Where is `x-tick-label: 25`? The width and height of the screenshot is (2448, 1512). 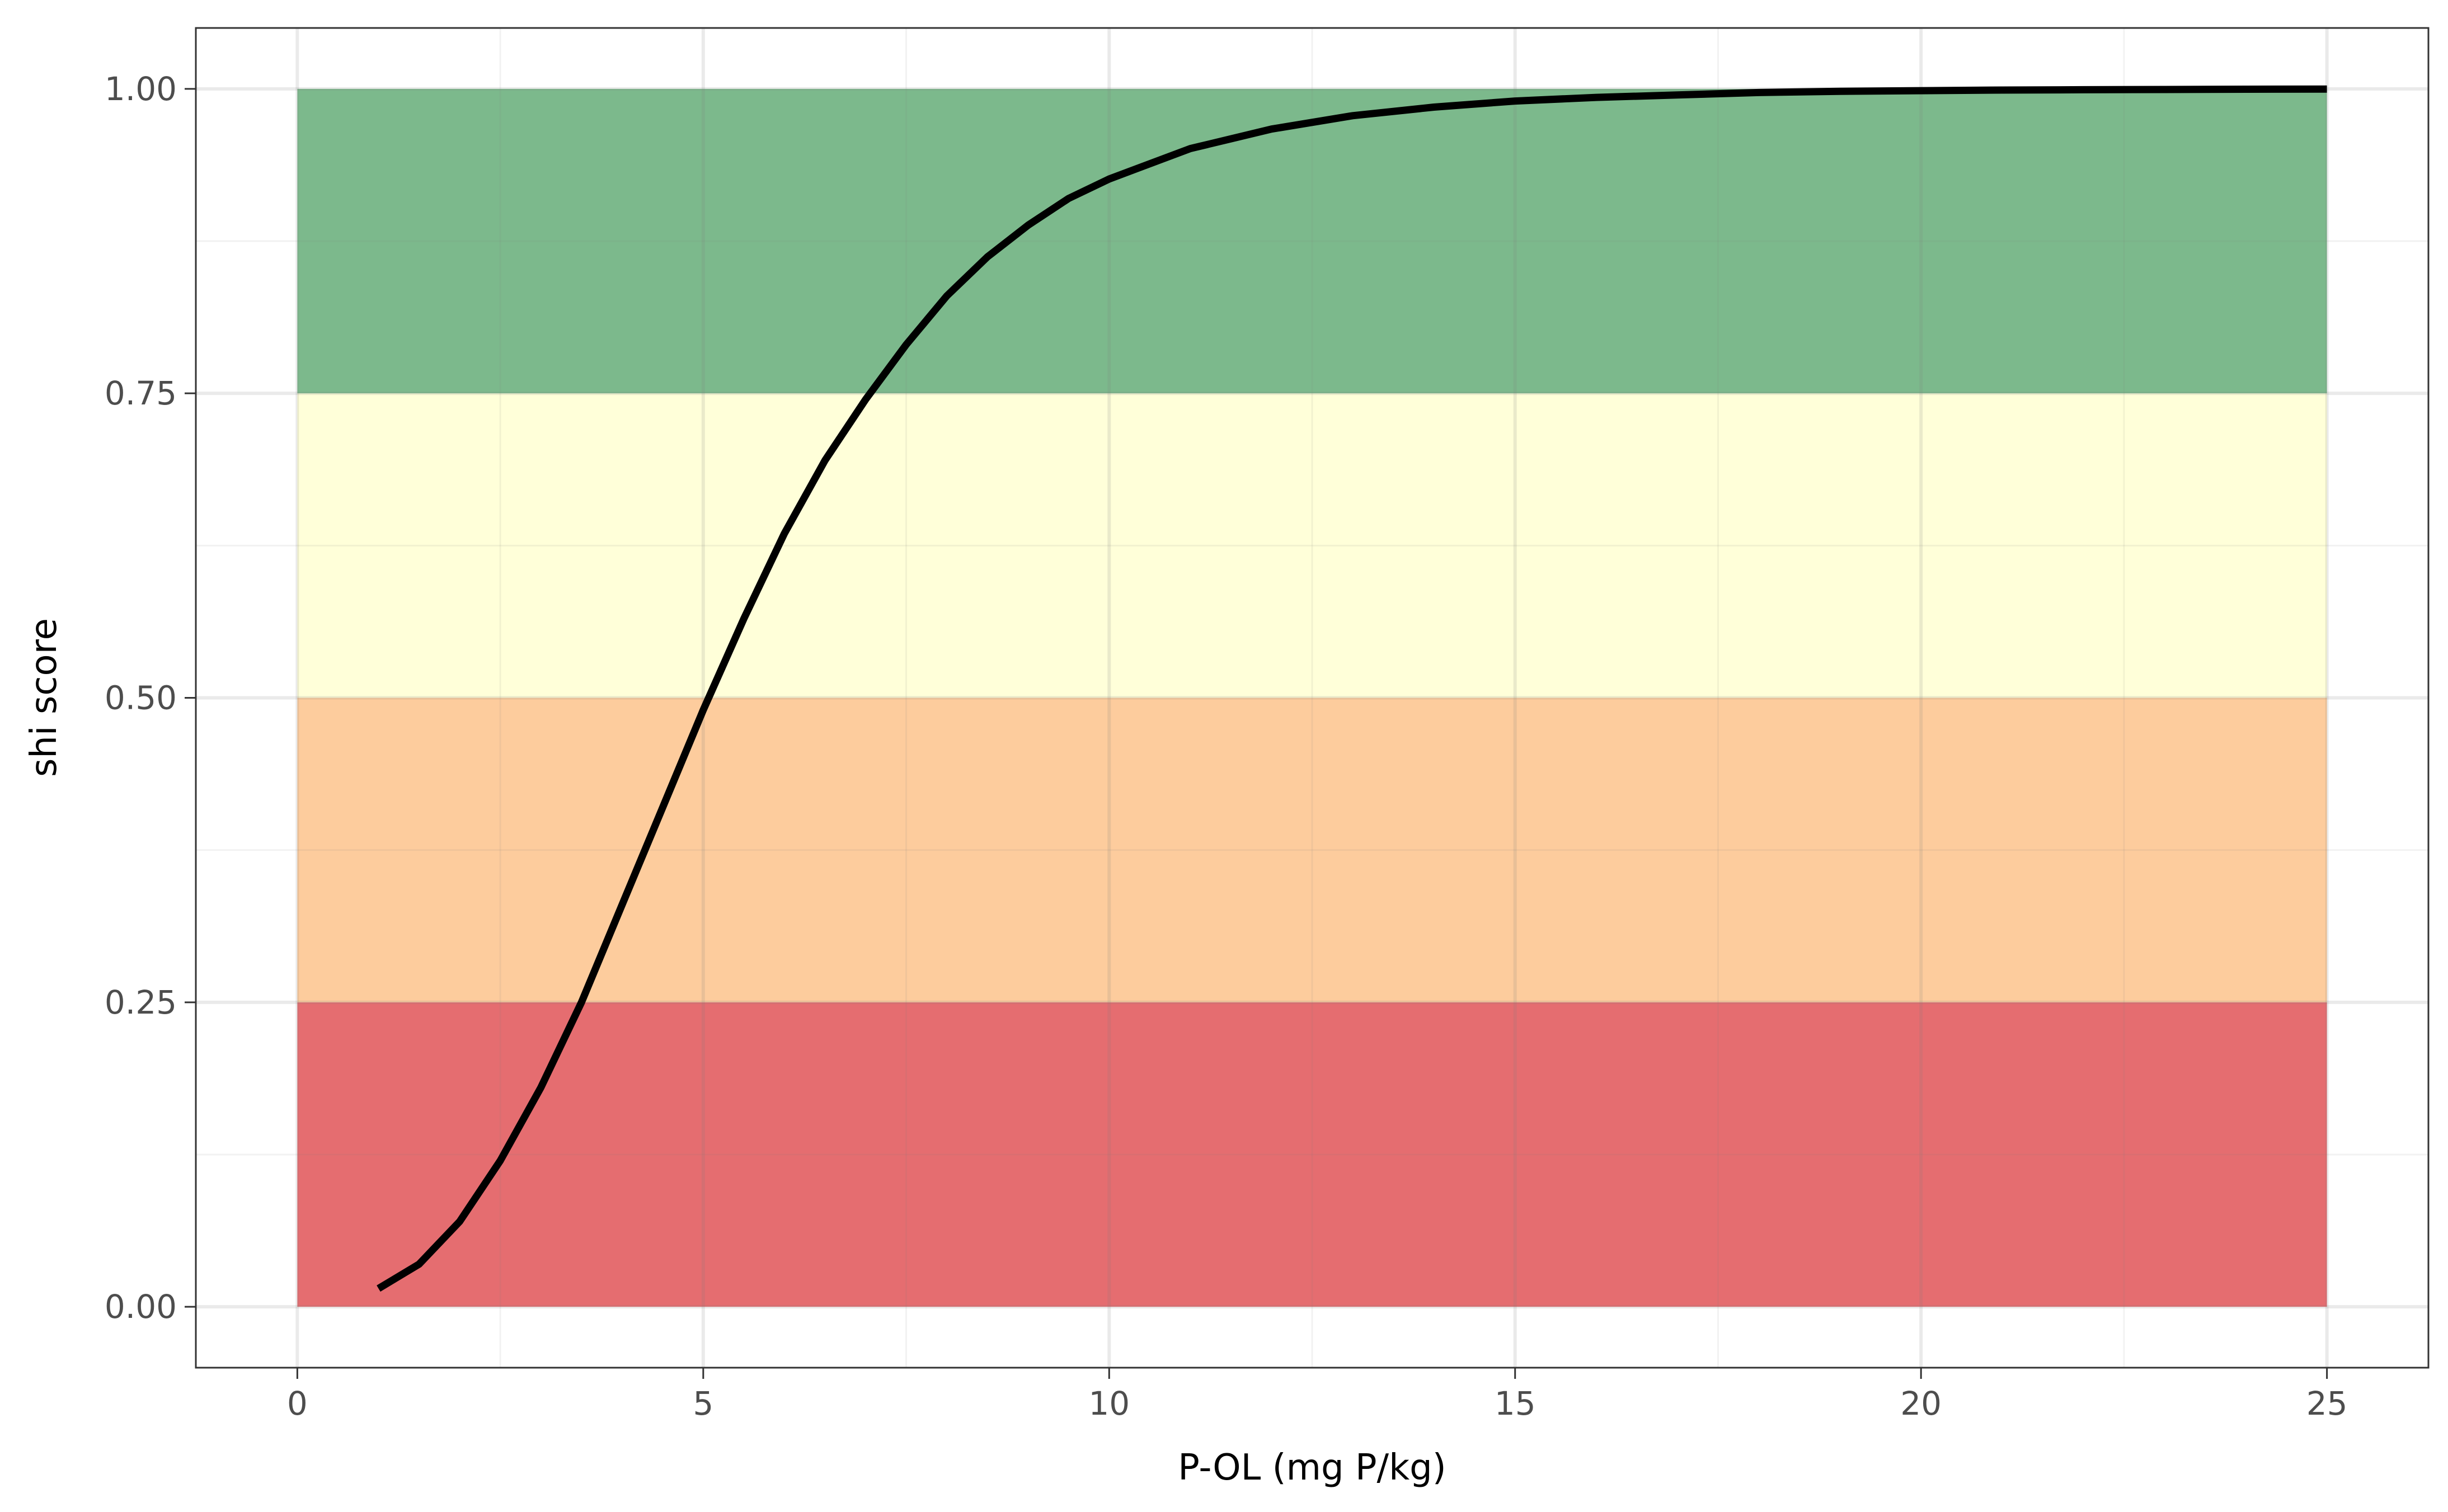
x-tick-label: 25 is located at coordinates (2327, 1403).